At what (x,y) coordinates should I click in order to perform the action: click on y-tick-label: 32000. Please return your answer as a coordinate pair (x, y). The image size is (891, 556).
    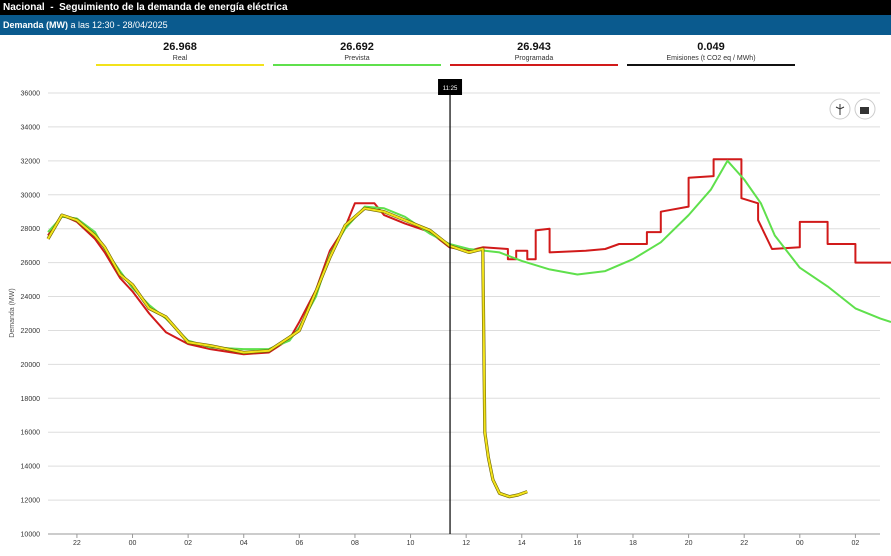
    Looking at the image, I should click on (31, 161).